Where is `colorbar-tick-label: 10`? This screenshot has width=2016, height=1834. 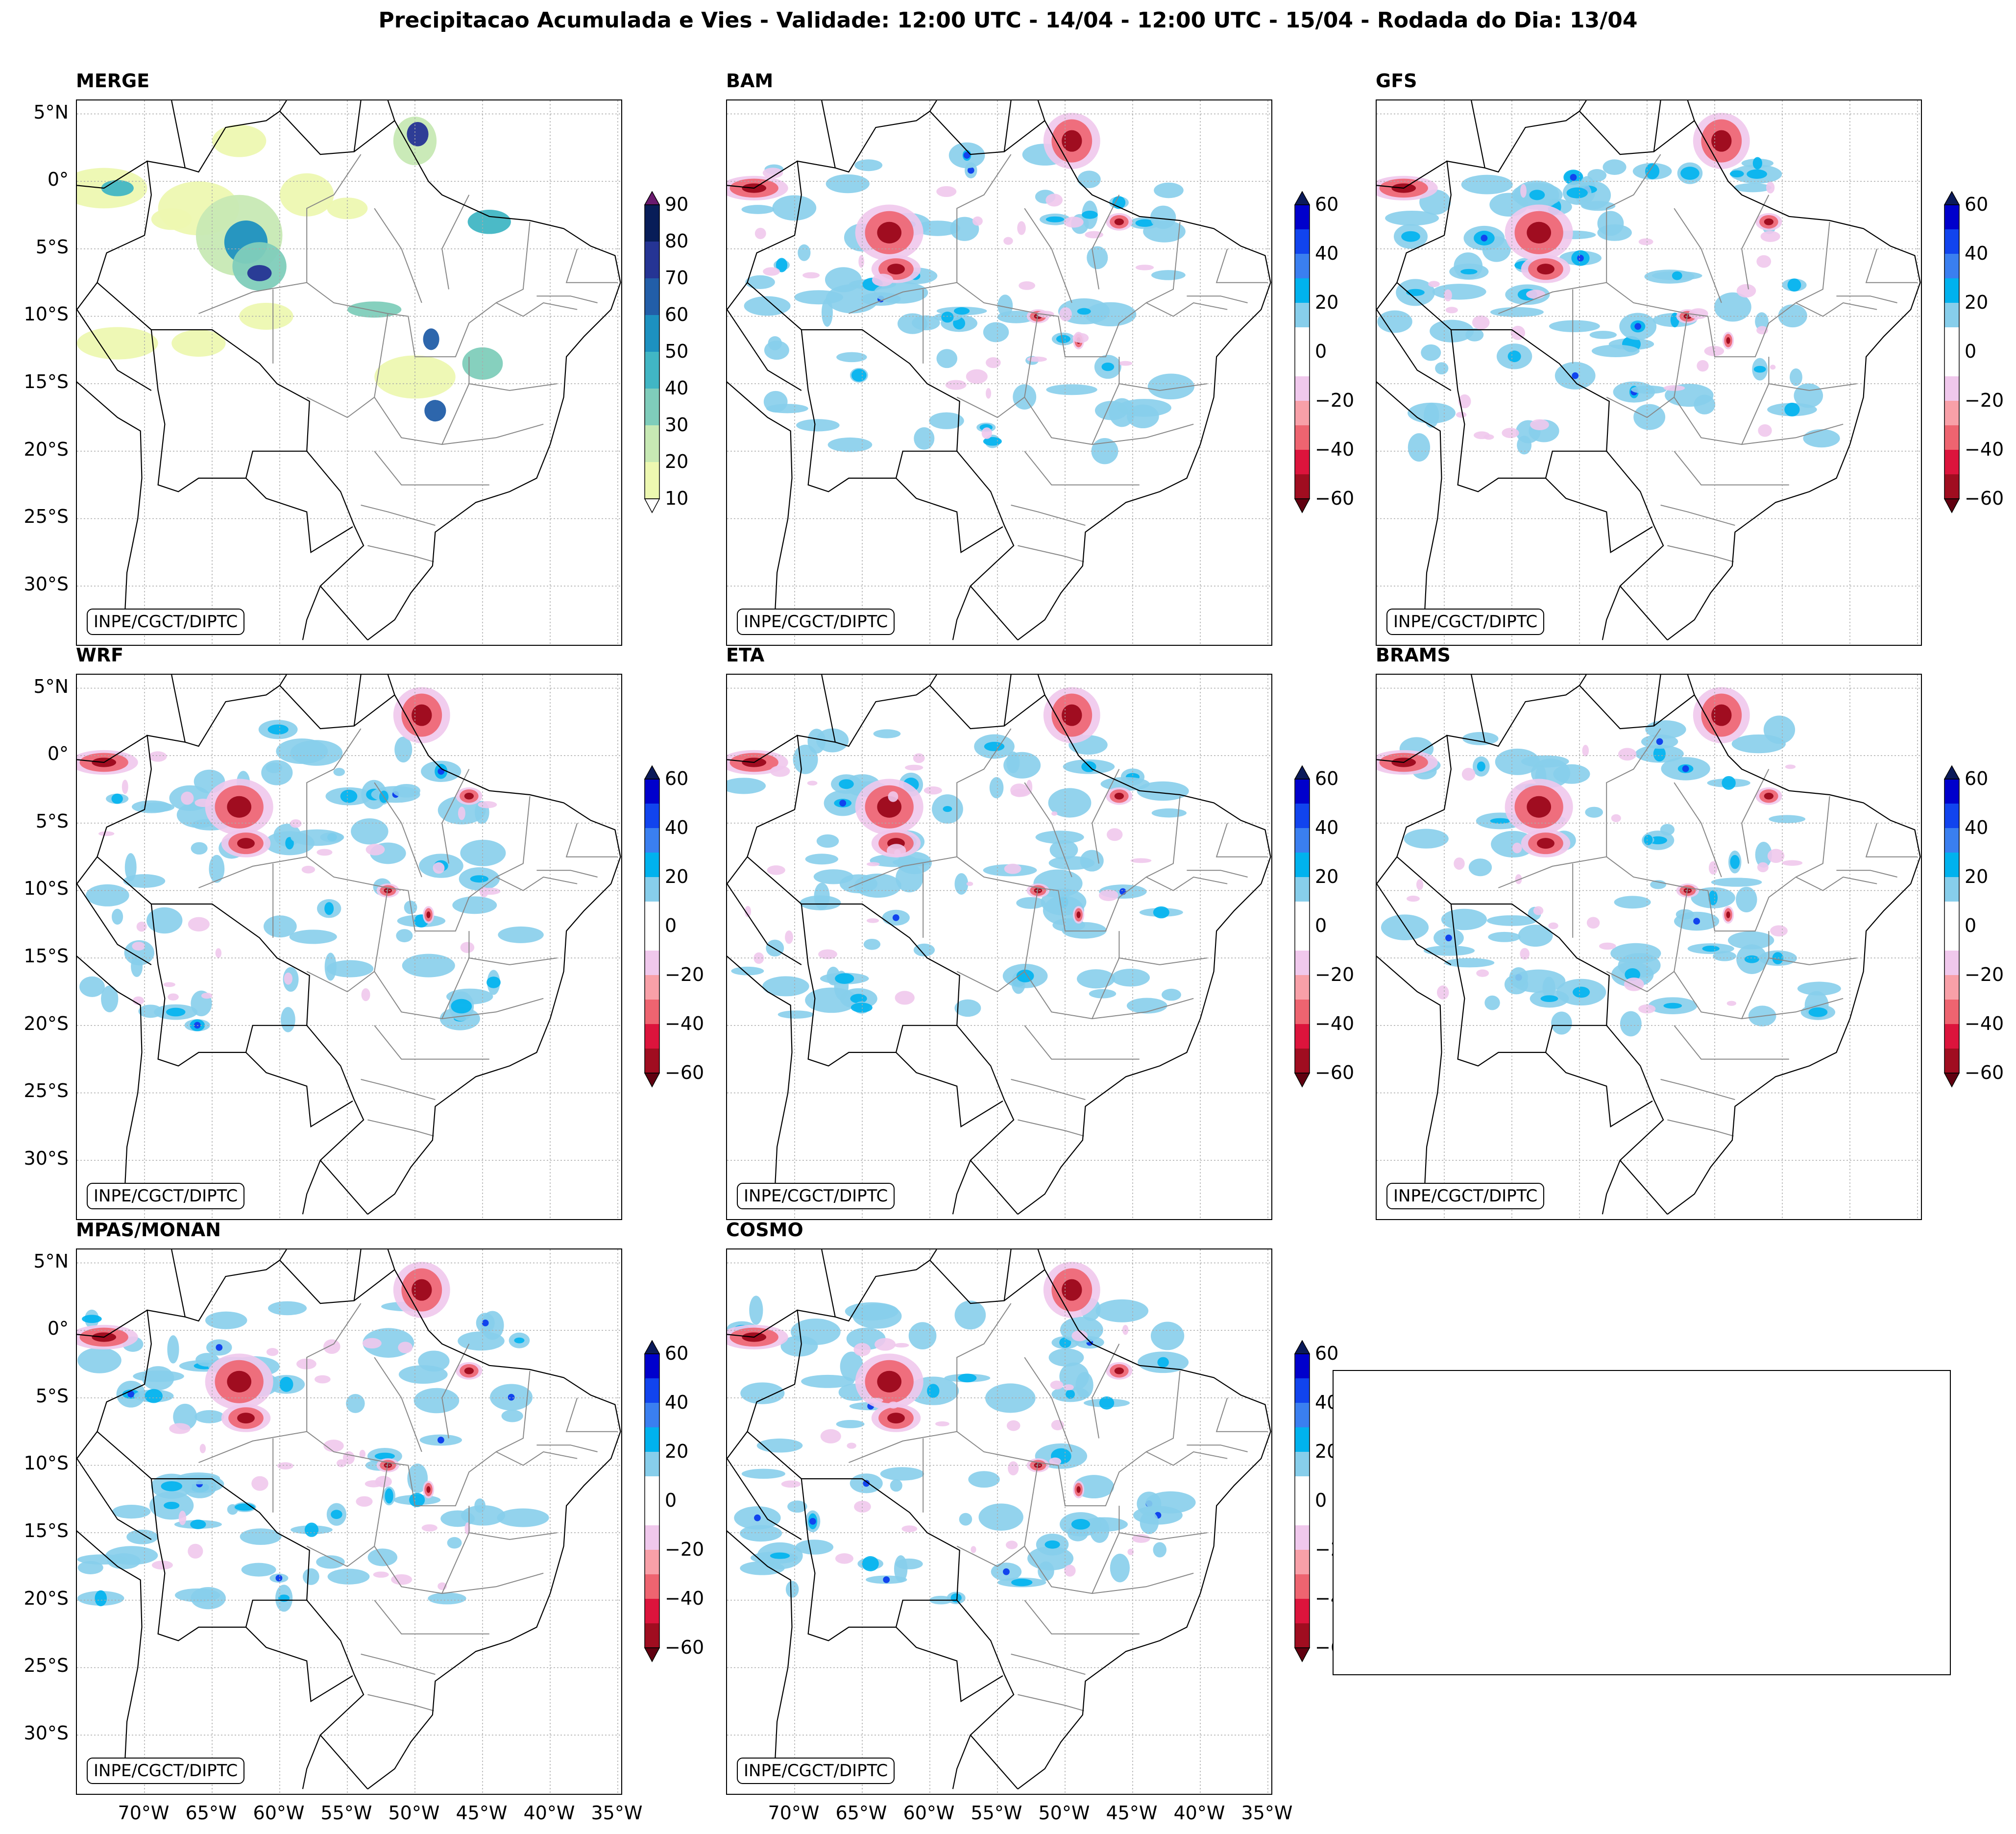 colorbar-tick-label: 10 is located at coordinates (677, 499).